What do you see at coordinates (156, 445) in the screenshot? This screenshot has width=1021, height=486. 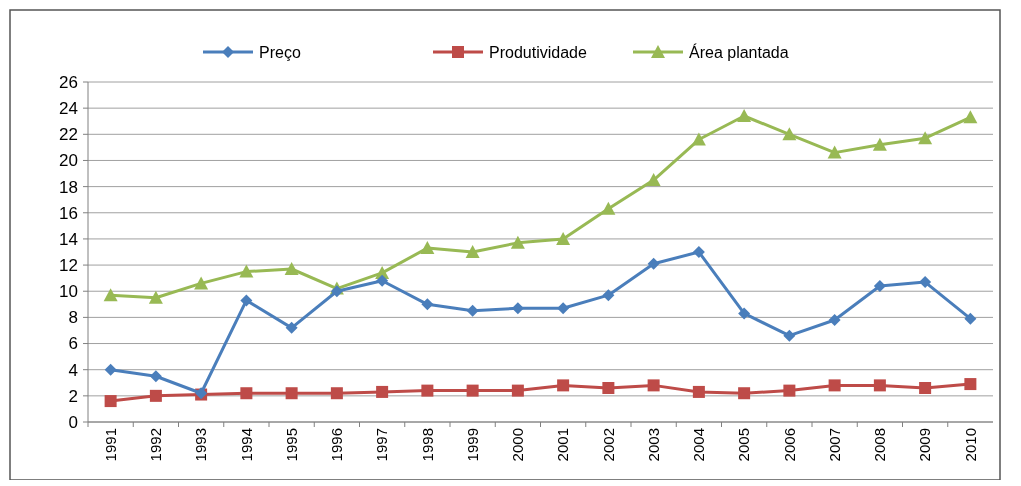 I see `x-tick-label: 1992` at bounding box center [156, 445].